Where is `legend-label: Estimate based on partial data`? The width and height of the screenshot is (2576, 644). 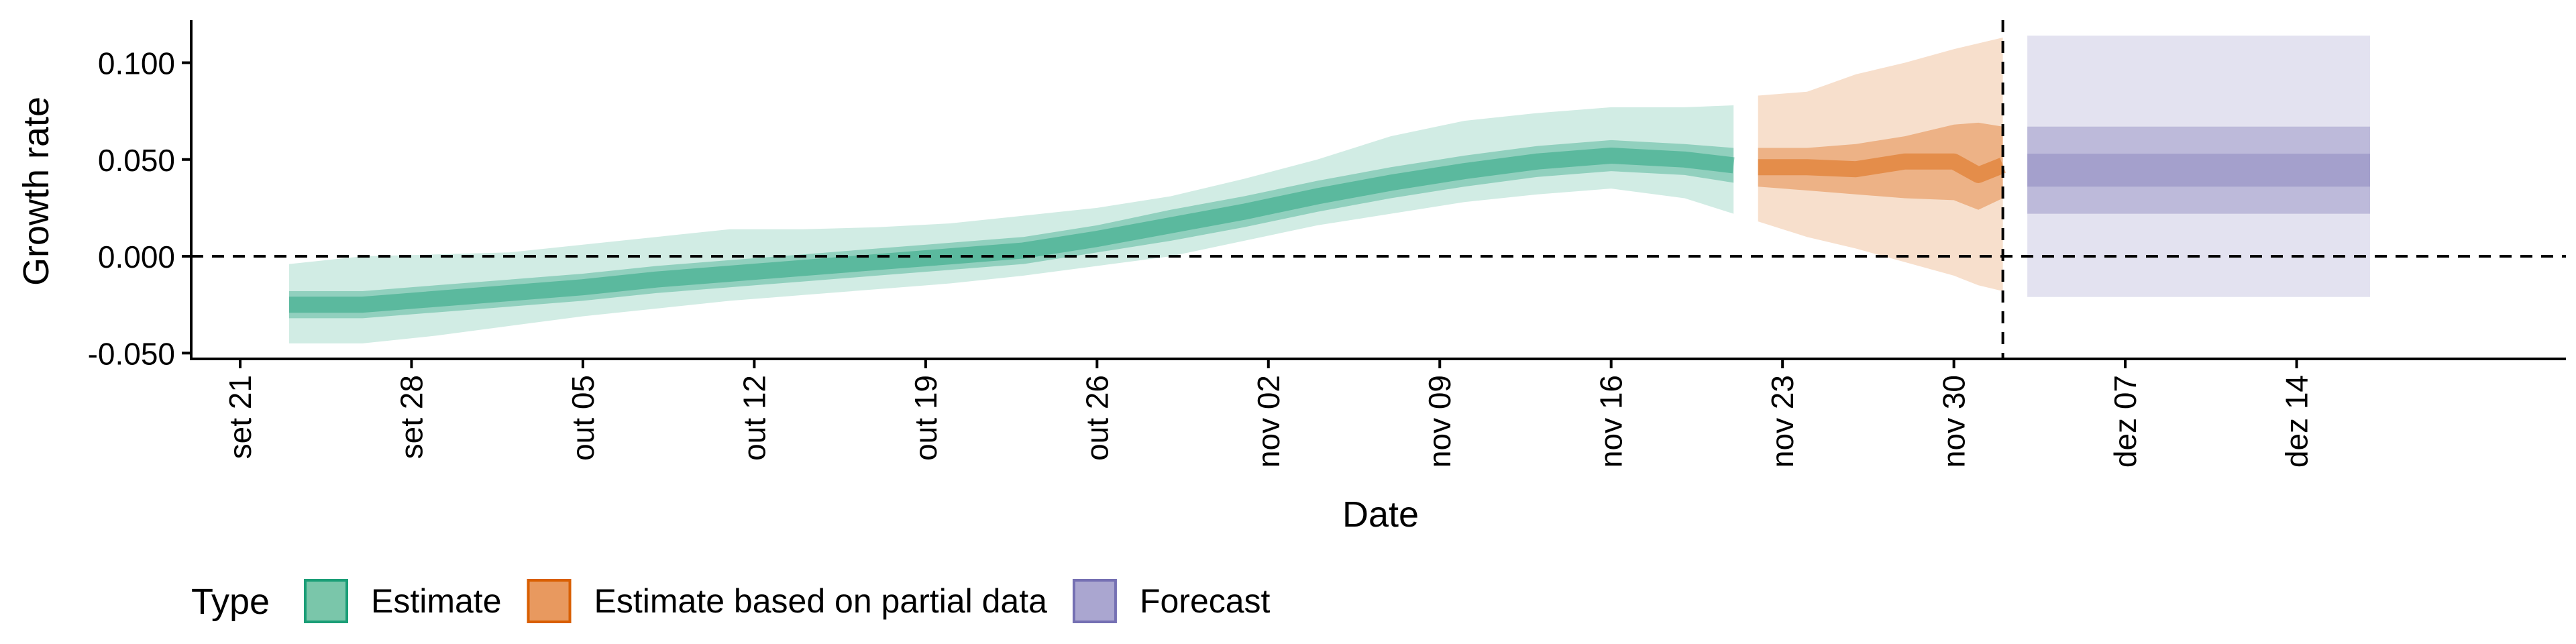 legend-label: Estimate based on partial data is located at coordinates (821, 601).